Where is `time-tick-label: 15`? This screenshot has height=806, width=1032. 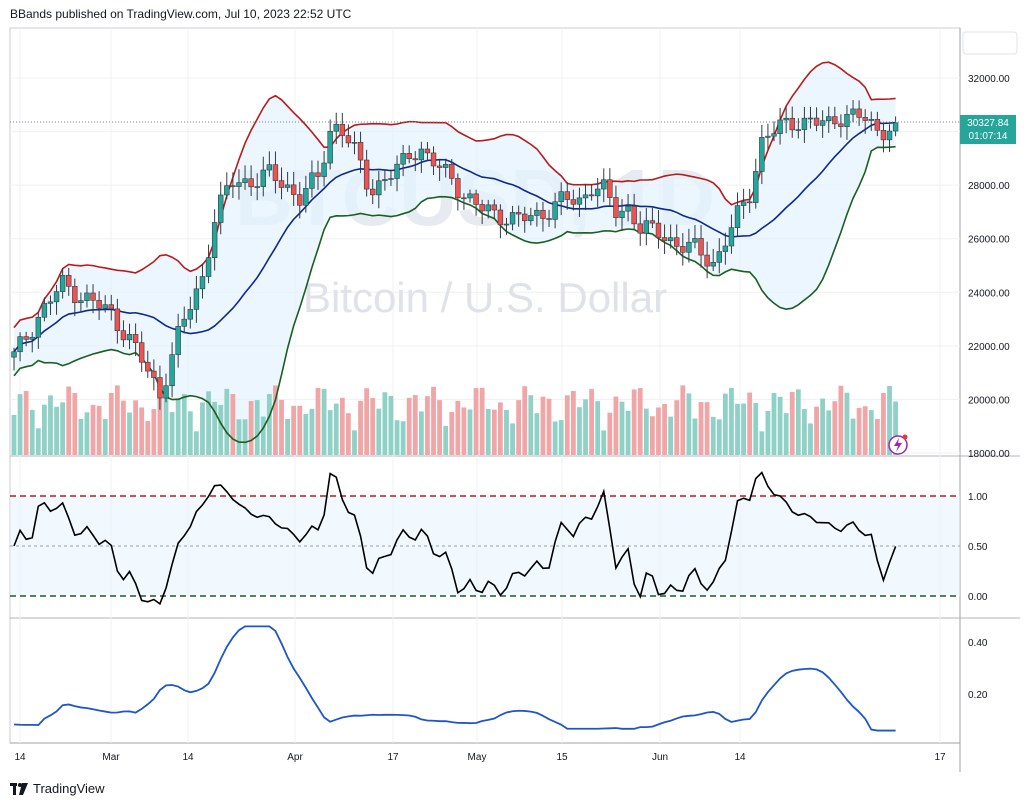
time-tick-label: 15 is located at coordinates (562, 757).